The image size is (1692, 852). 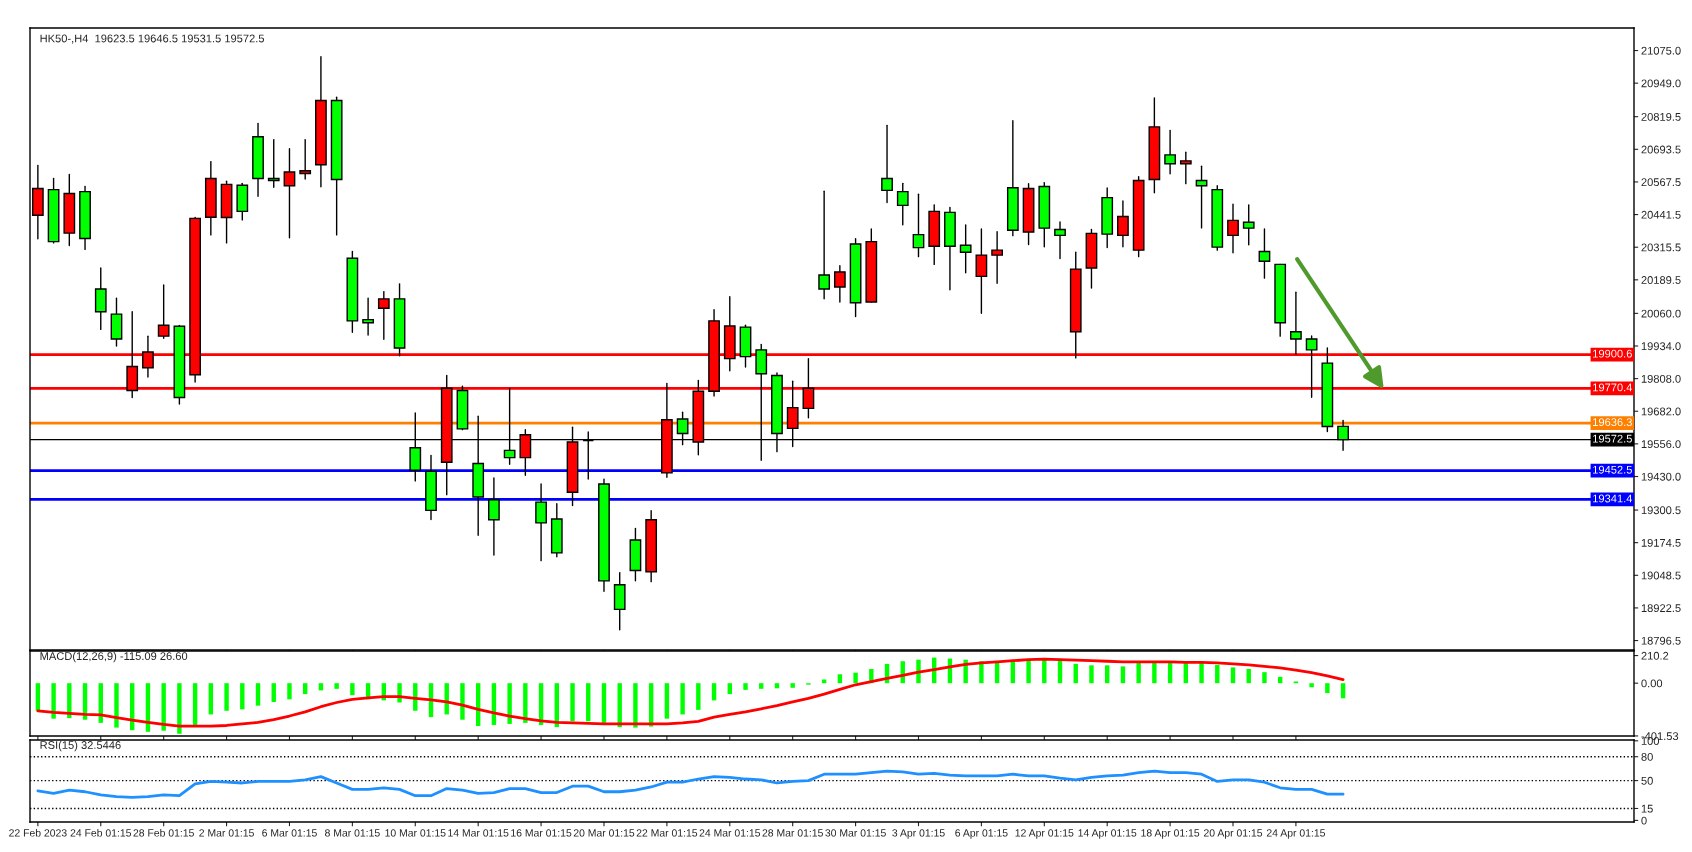 I want to click on ref-line-label: 19572.5, so click(x=1612, y=438).